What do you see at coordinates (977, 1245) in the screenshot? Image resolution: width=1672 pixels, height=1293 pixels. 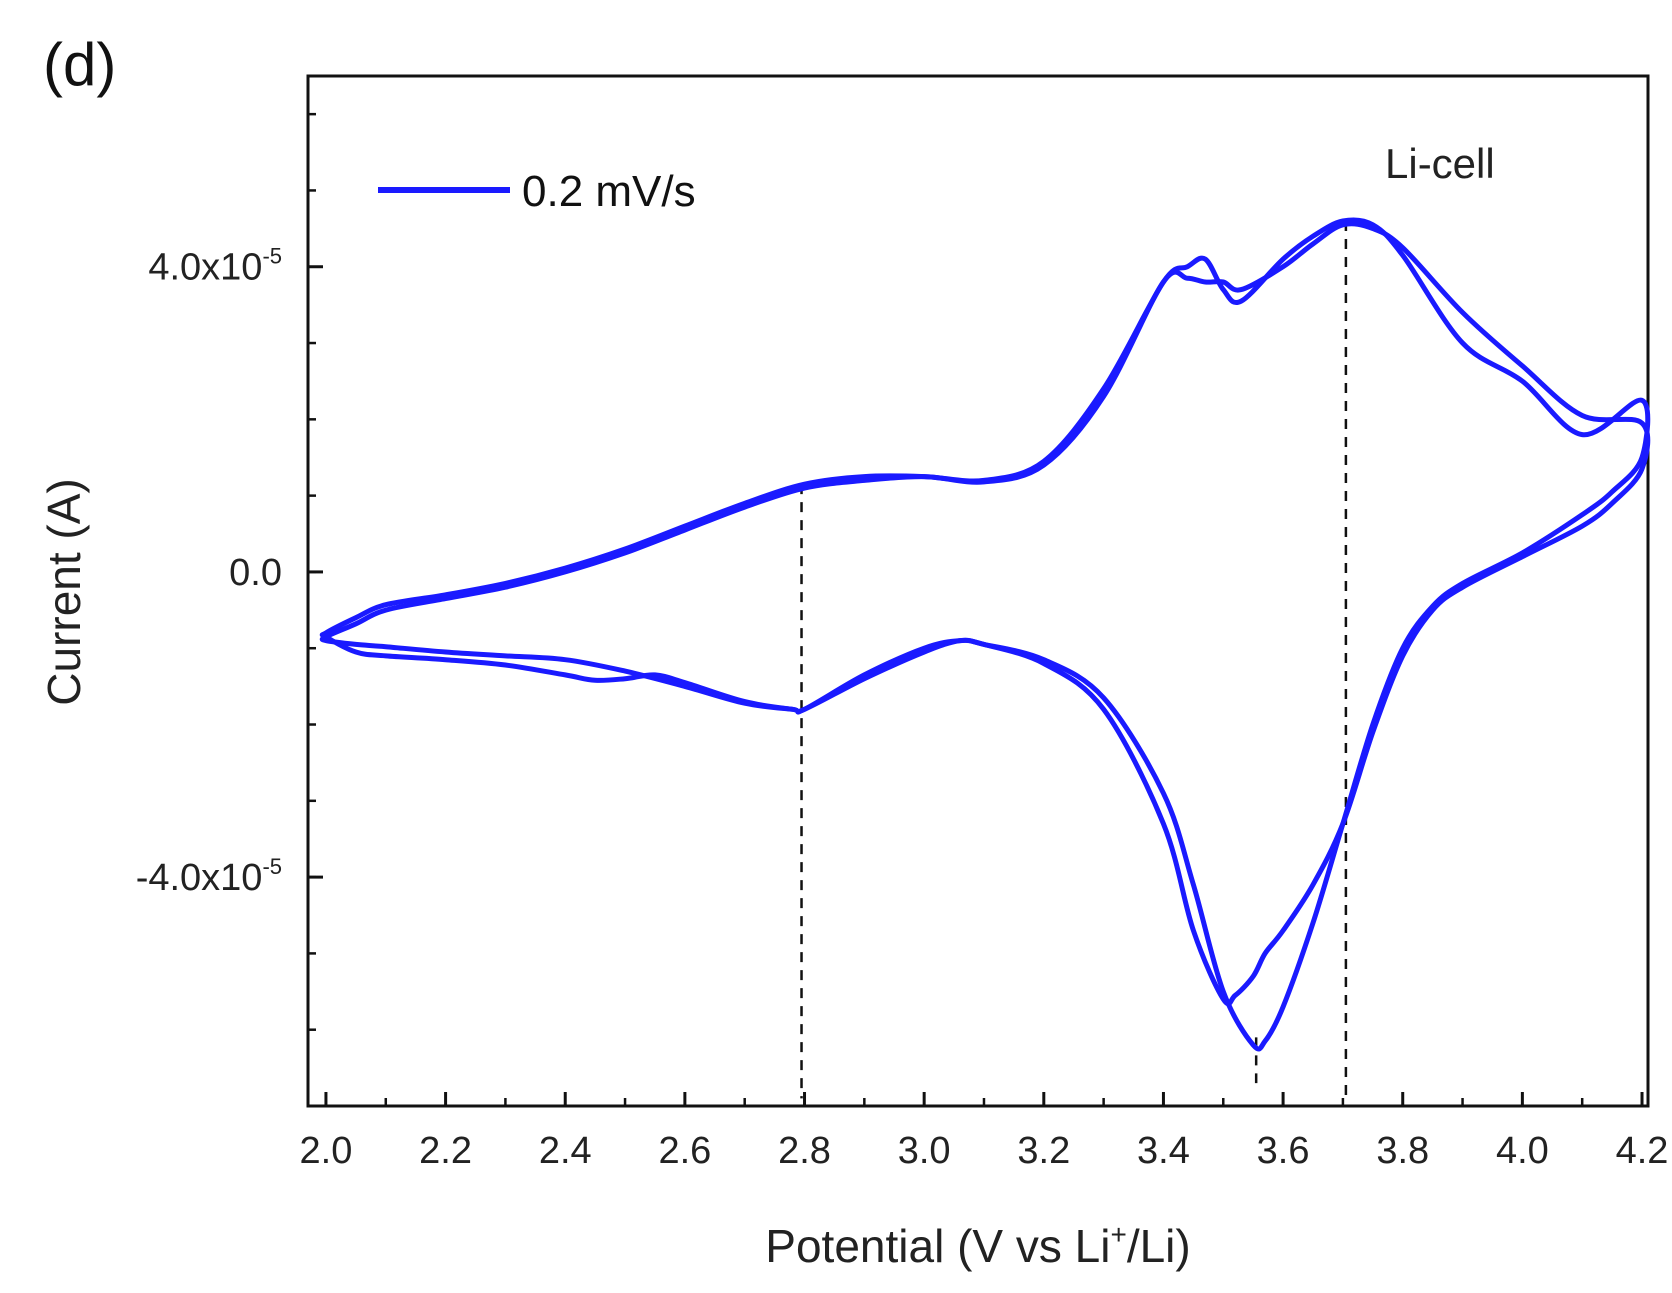 I see `x-axis-title: Potential (V vs Li+/Li)` at bounding box center [977, 1245].